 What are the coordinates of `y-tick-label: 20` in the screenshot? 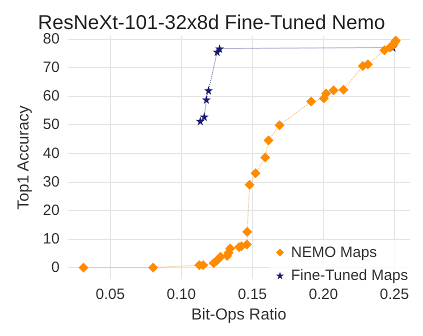 It's located at (51, 210).